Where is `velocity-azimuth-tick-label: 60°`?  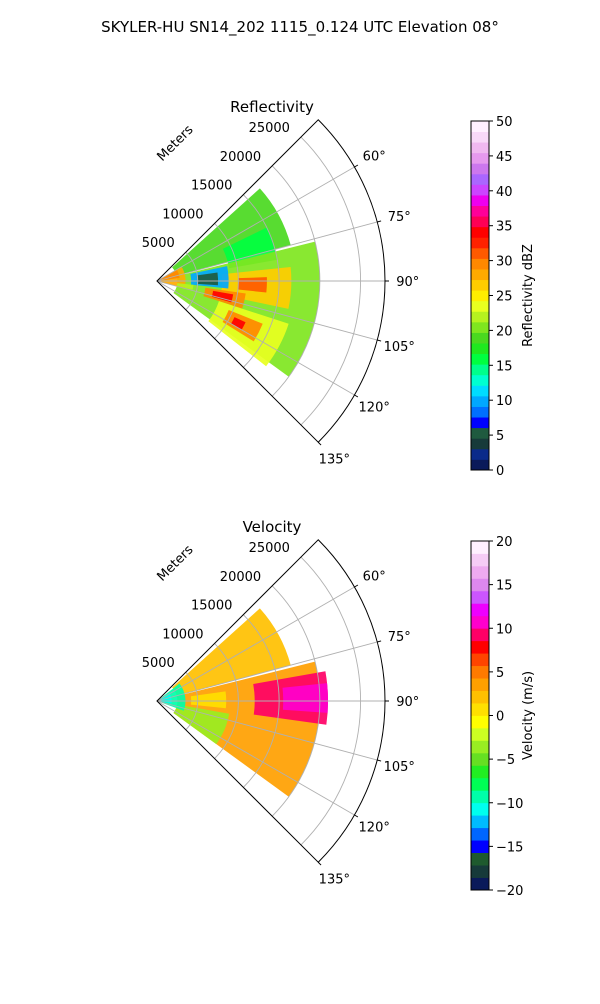 velocity-azimuth-tick-label: 60° is located at coordinates (374, 577).